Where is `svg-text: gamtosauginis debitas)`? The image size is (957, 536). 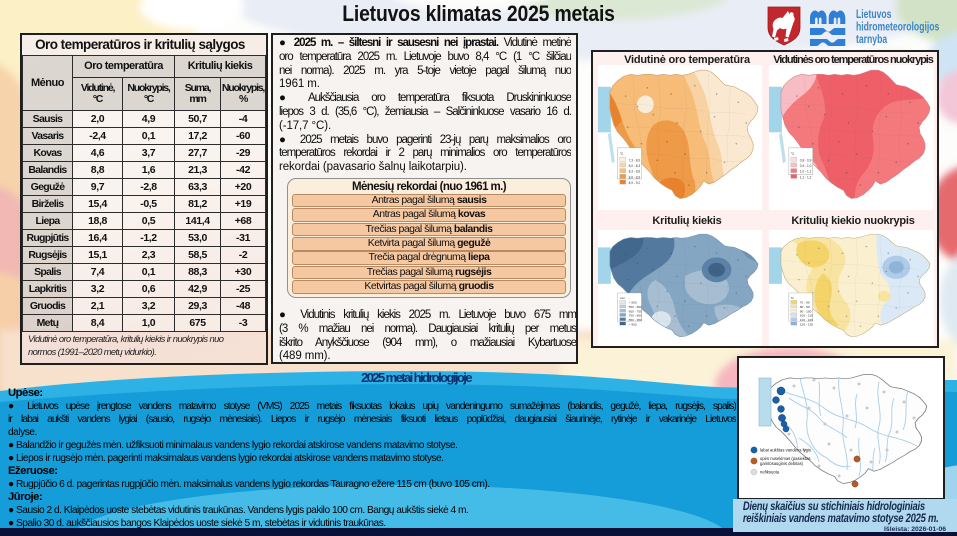 svg-text: gamtosauginis debitas) is located at coordinates (782, 463).